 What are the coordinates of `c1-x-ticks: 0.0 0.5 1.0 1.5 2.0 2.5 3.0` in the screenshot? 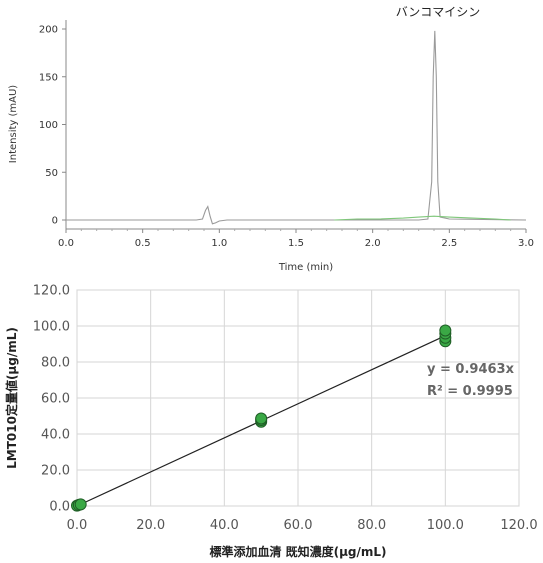 It's located at (296, 239).